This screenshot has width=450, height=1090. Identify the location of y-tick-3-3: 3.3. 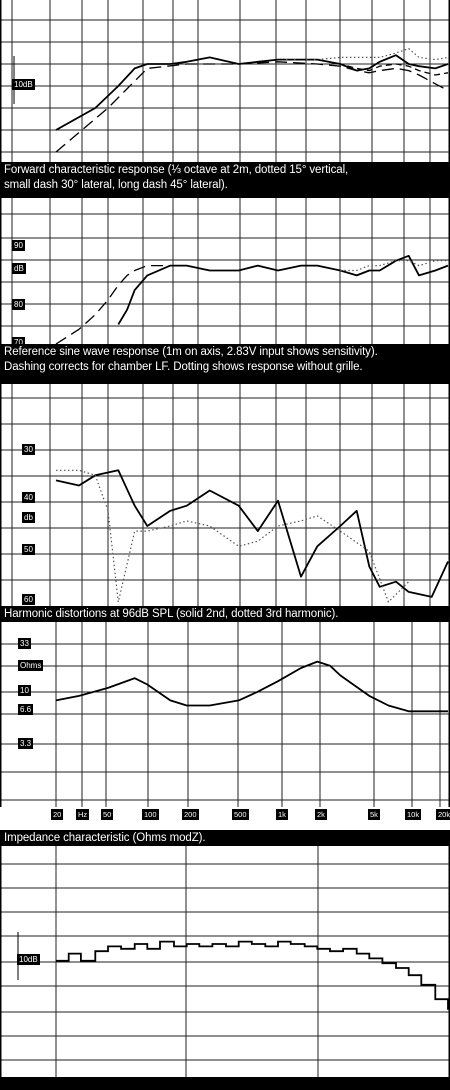
(26, 743).